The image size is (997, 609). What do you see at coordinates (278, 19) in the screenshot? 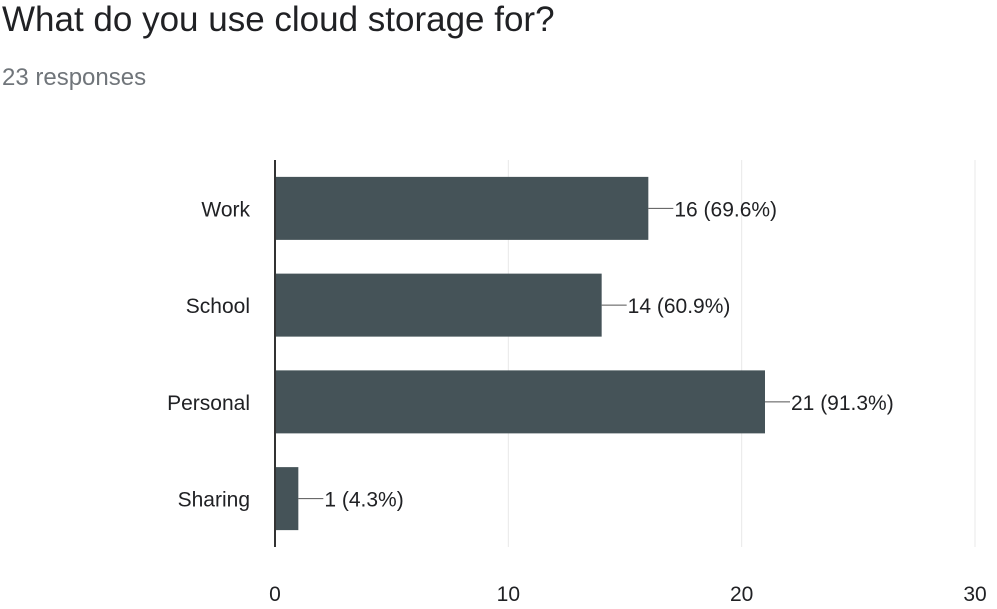
I see `question-title: What do you use cloud storage for?` at bounding box center [278, 19].